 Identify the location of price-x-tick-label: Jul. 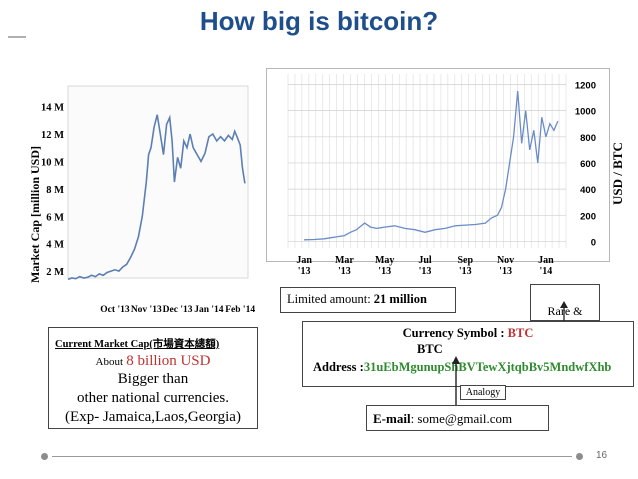
(425, 260).